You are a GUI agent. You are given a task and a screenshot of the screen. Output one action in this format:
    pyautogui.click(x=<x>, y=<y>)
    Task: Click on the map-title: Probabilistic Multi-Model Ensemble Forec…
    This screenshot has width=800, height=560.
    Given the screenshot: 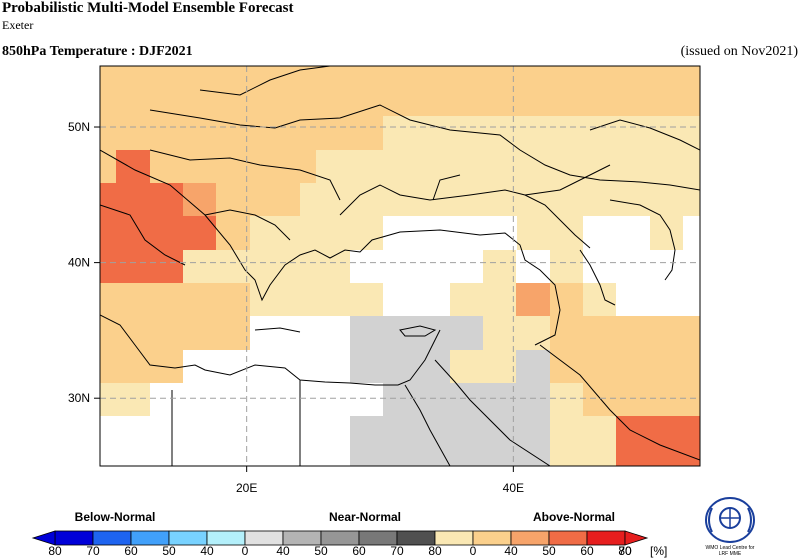 What is the action you would take?
    pyautogui.click(x=148, y=8)
    